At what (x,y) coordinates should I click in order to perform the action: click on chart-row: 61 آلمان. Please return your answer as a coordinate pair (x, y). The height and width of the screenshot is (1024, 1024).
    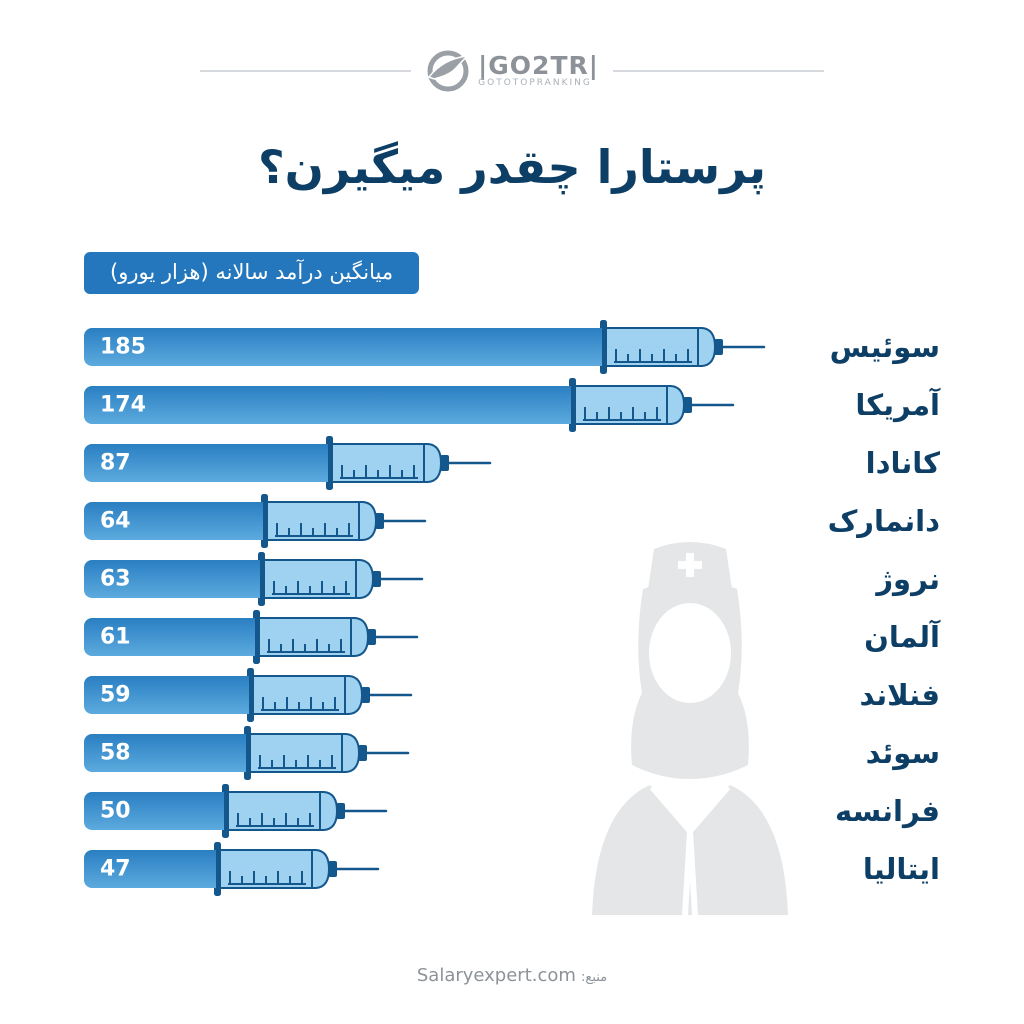
    Looking at the image, I should click on (512, 637).